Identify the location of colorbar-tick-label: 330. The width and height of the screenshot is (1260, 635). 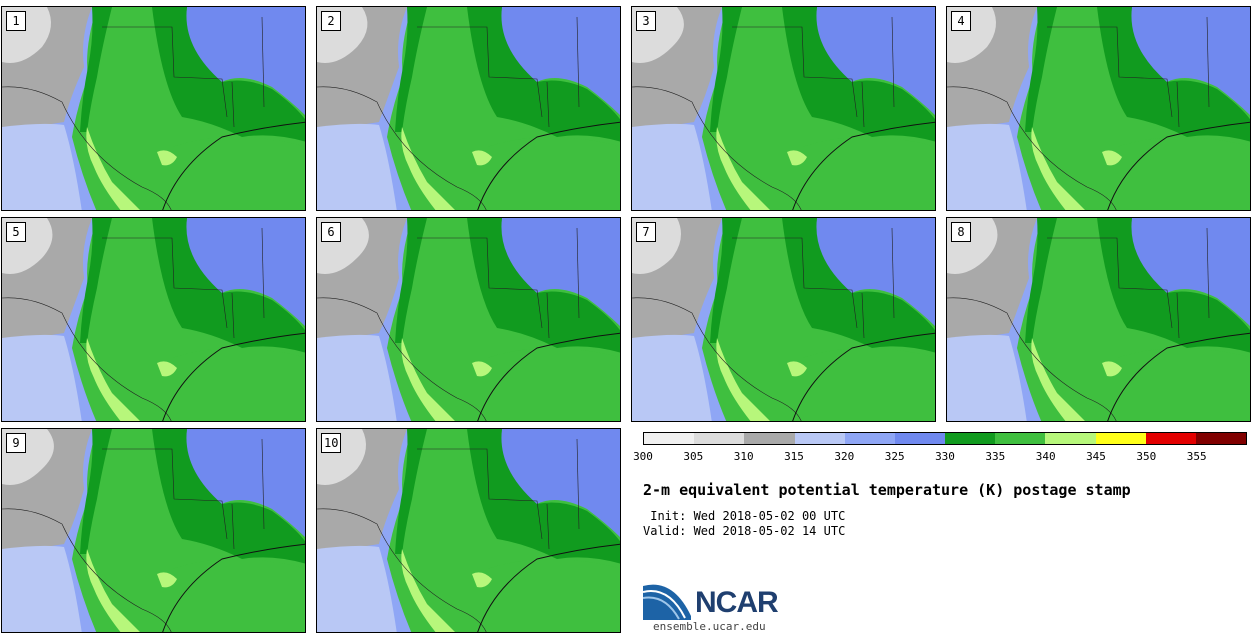
(945, 456).